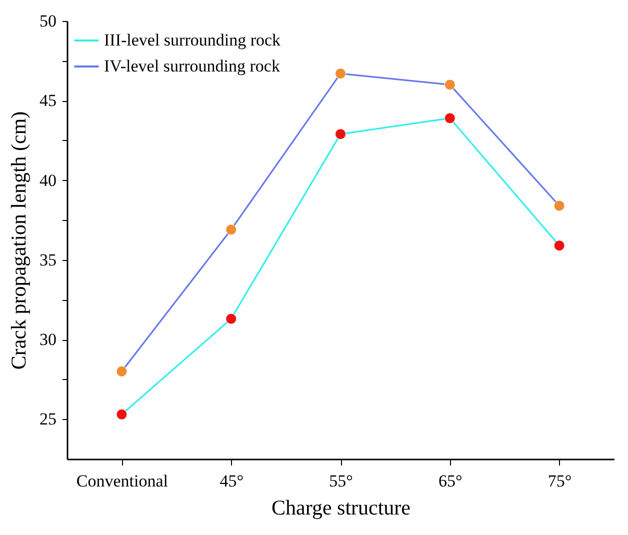 The height and width of the screenshot is (535, 628). I want to click on y-tick-label: 25, so click(48, 419).